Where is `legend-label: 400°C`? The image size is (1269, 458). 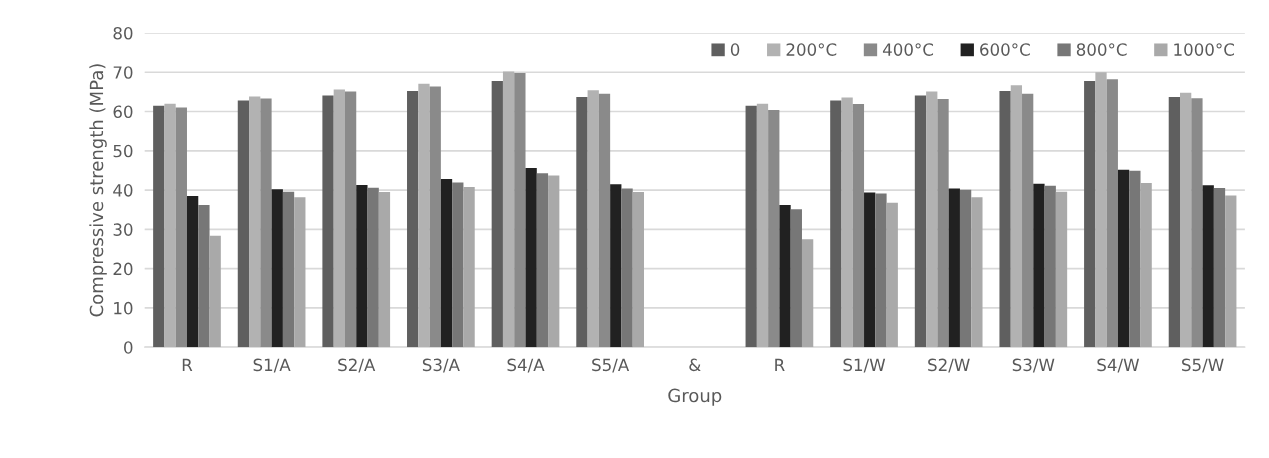 legend-label: 400°C is located at coordinates (908, 49).